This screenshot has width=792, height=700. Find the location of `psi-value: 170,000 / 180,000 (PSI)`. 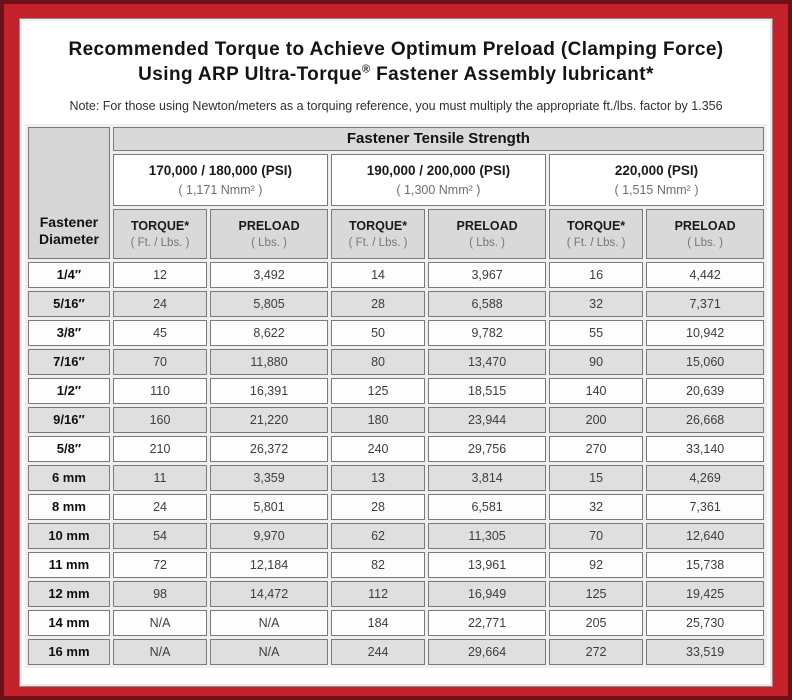

psi-value: 170,000 / 180,000 (PSI) is located at coordinates (220, 170).